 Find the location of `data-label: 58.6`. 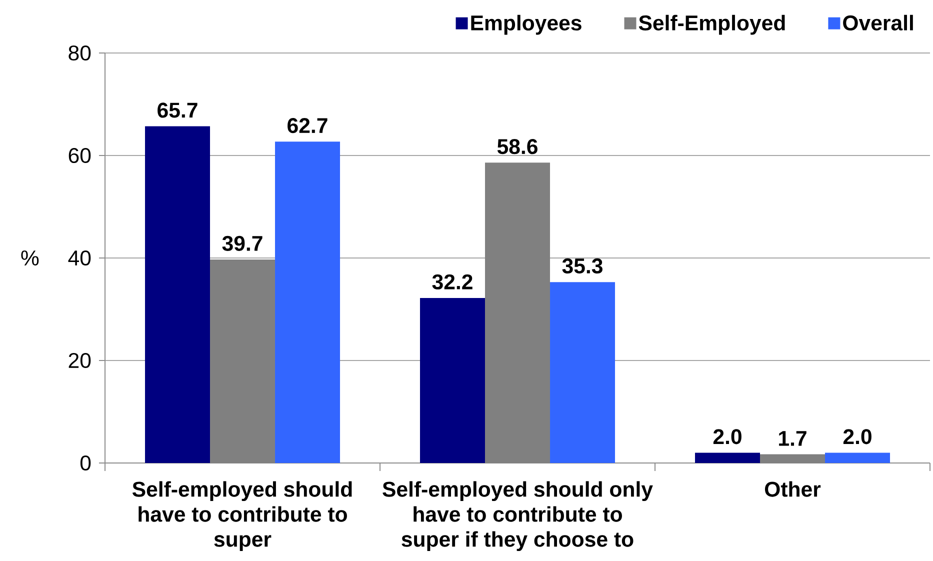

data-label: 58.6 is located at coordinates (517, 146).